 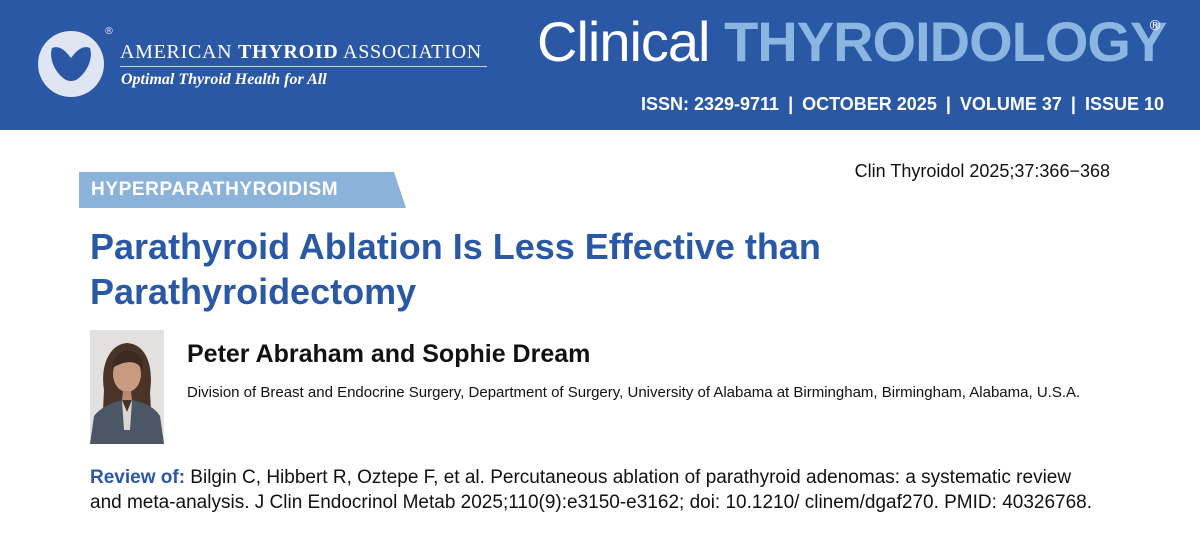 What do you see at coordinates (710, 104) in the screenshot?
I see `issn: ISSN: 2329-9711` at bounding box center [710, 104].